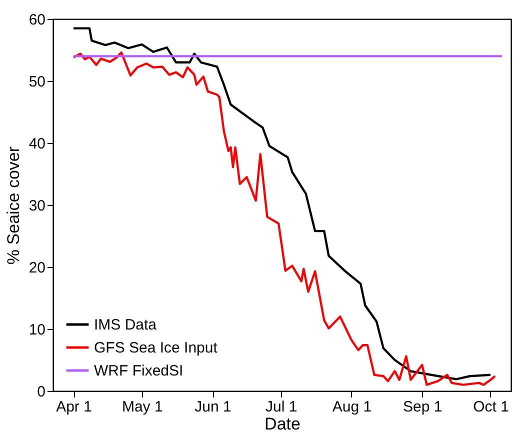 The height and width of the screenshot is (433, 530). What do you see at coordinates (37, 144) in the screenshot?
I see `y-tick-label: 40` at bounding box center [37, 144].